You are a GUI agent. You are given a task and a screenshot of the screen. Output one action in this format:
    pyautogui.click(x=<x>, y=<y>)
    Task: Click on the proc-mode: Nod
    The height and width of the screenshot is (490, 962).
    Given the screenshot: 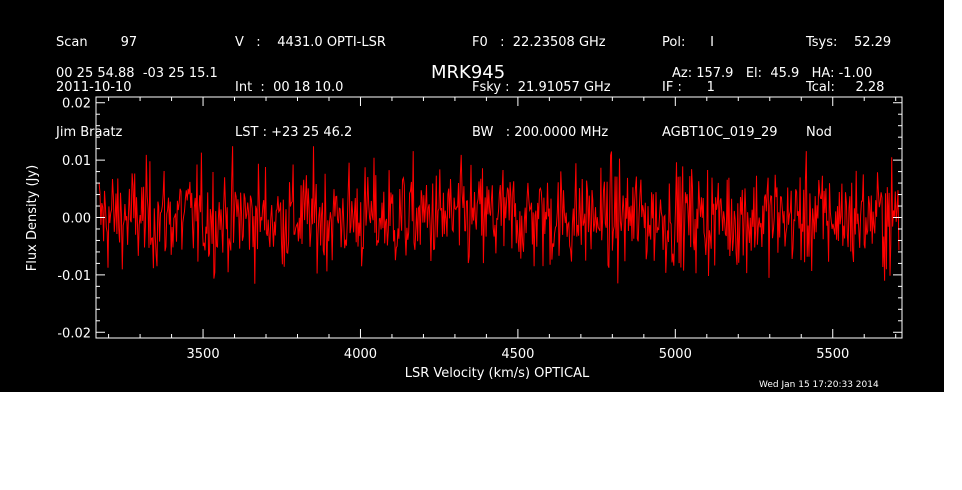 What is the action you would take?
    pyautogui.click(x=819, y=132)
    